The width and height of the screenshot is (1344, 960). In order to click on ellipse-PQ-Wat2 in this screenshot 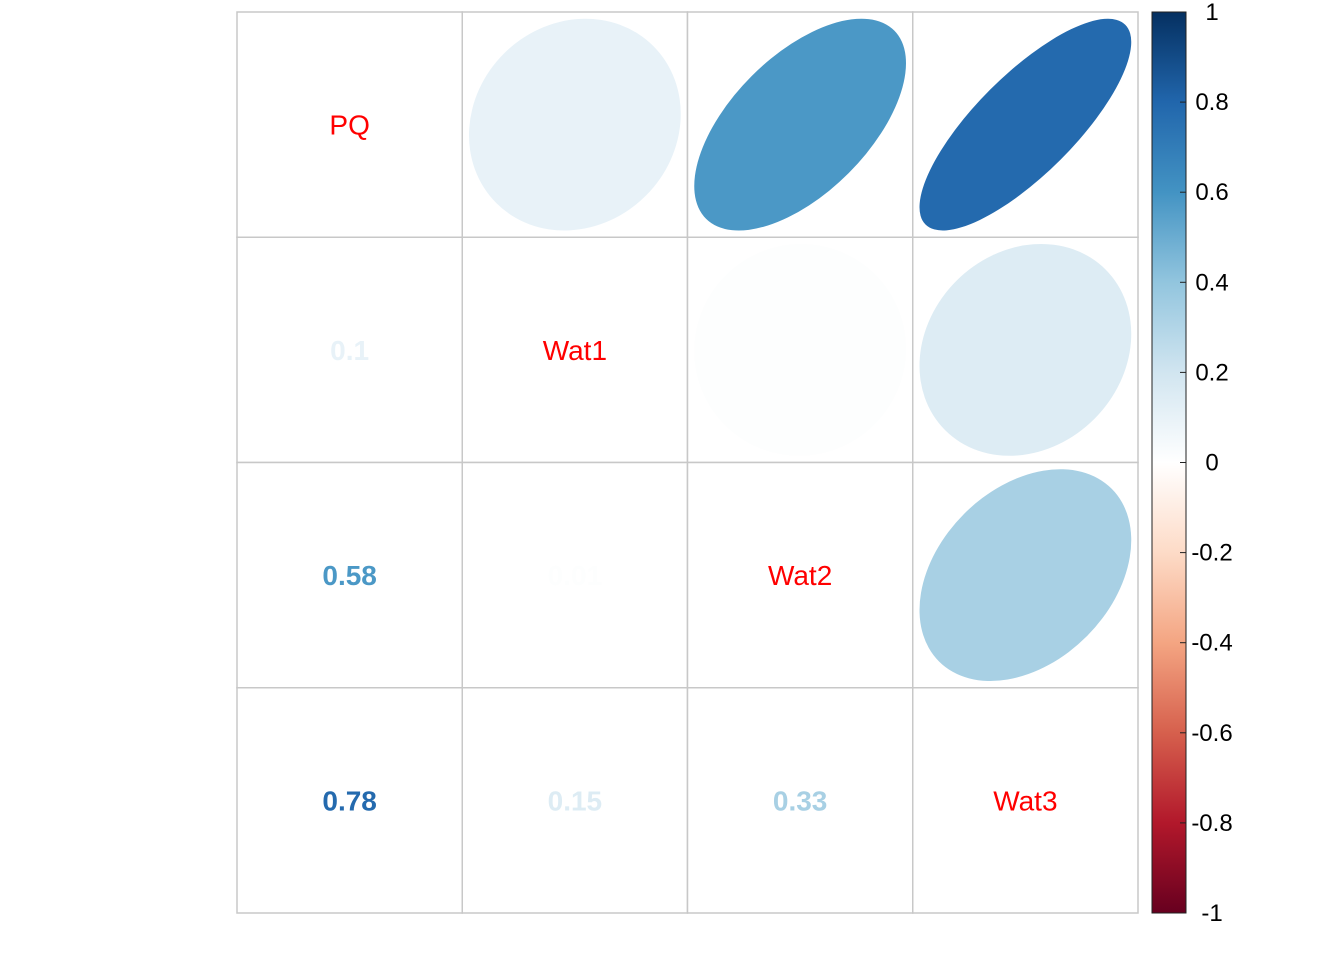, I will do `click(800, 124)`.